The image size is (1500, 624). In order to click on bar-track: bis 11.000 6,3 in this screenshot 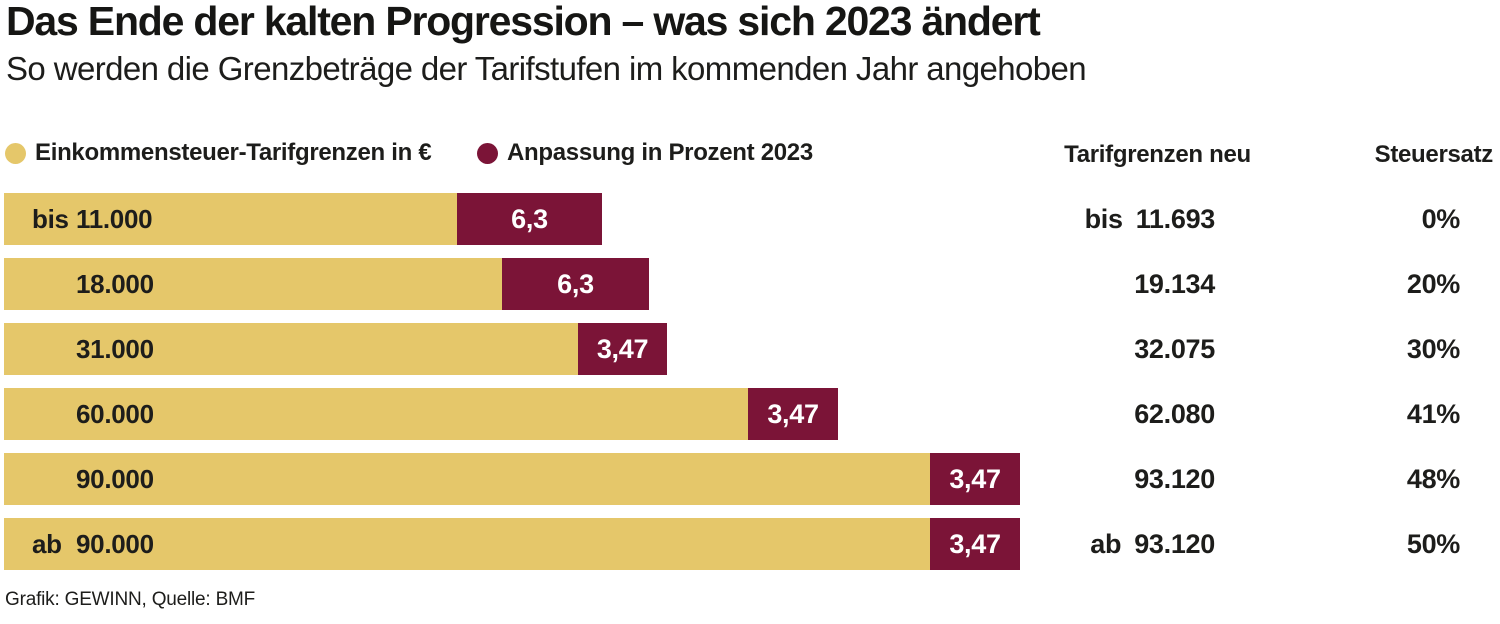, I will do `click(303, 219)`.